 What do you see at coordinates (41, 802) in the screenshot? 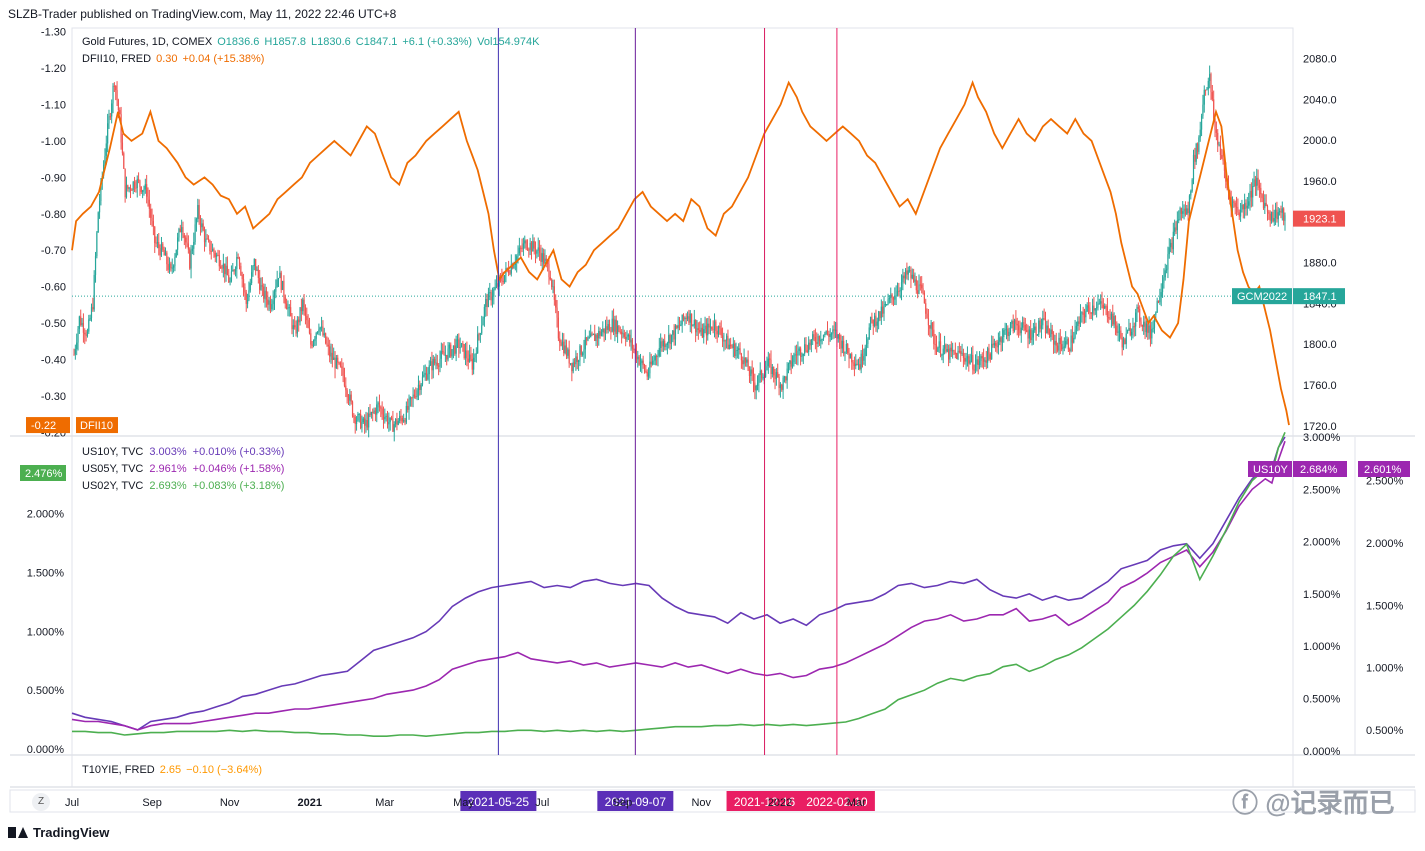
I see `zoom-reset-button: Z` at bounding box center [41, 802].